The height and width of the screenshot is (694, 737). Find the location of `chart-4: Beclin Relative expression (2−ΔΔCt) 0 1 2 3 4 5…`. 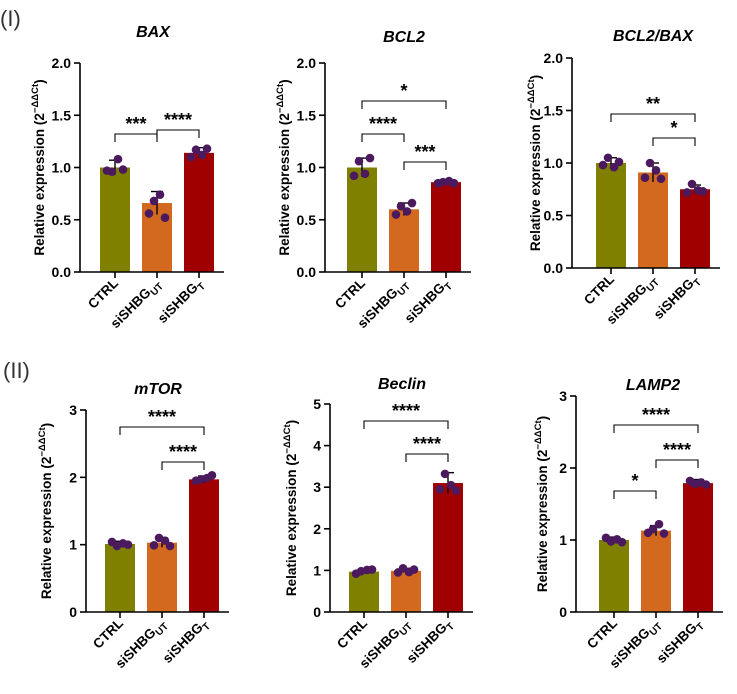

chart-4: Beclin Relative expression (2−ΔΔCt) 0 1 2 3 4 5… is located at coordinates (377, 523).